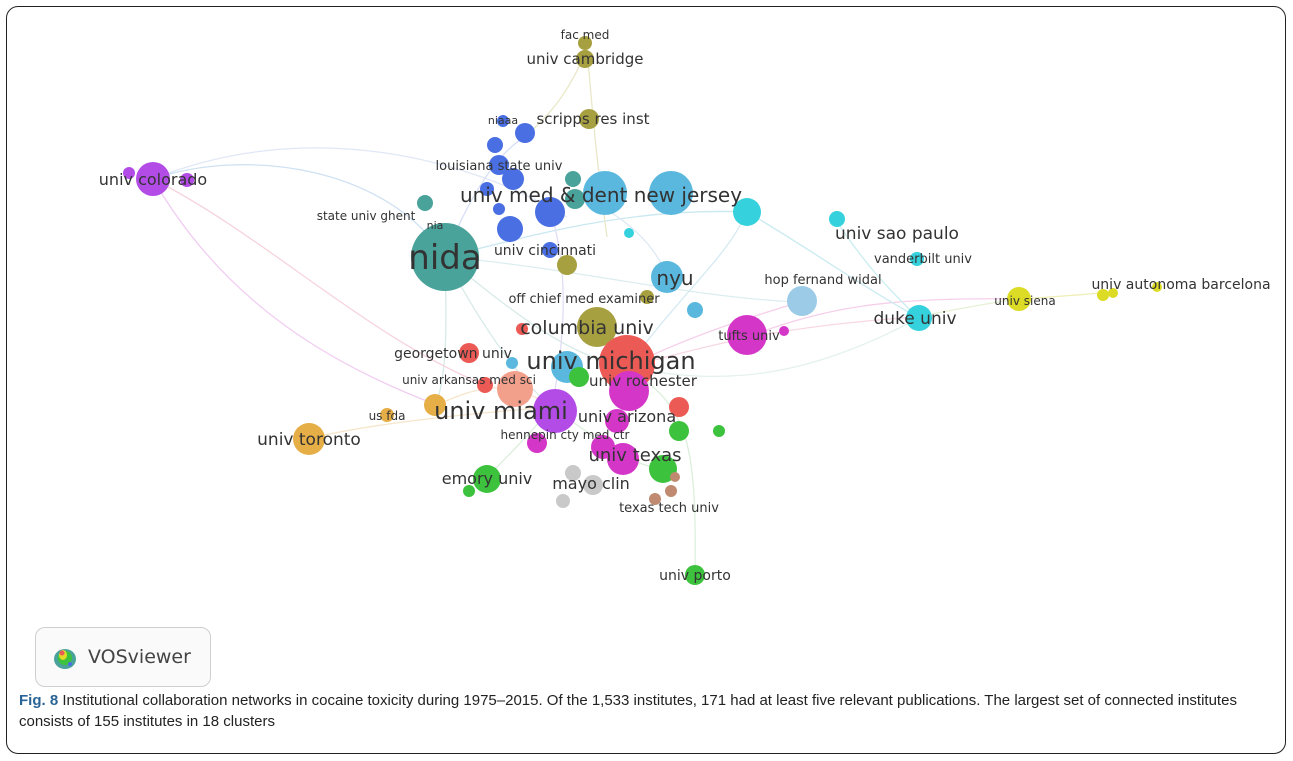 The width and height of the screenshot is (1293, 761). What do you see at coordinates (567, 265) in the screenshot?
I see `node-olive-c` at bounding box center [567, 265].